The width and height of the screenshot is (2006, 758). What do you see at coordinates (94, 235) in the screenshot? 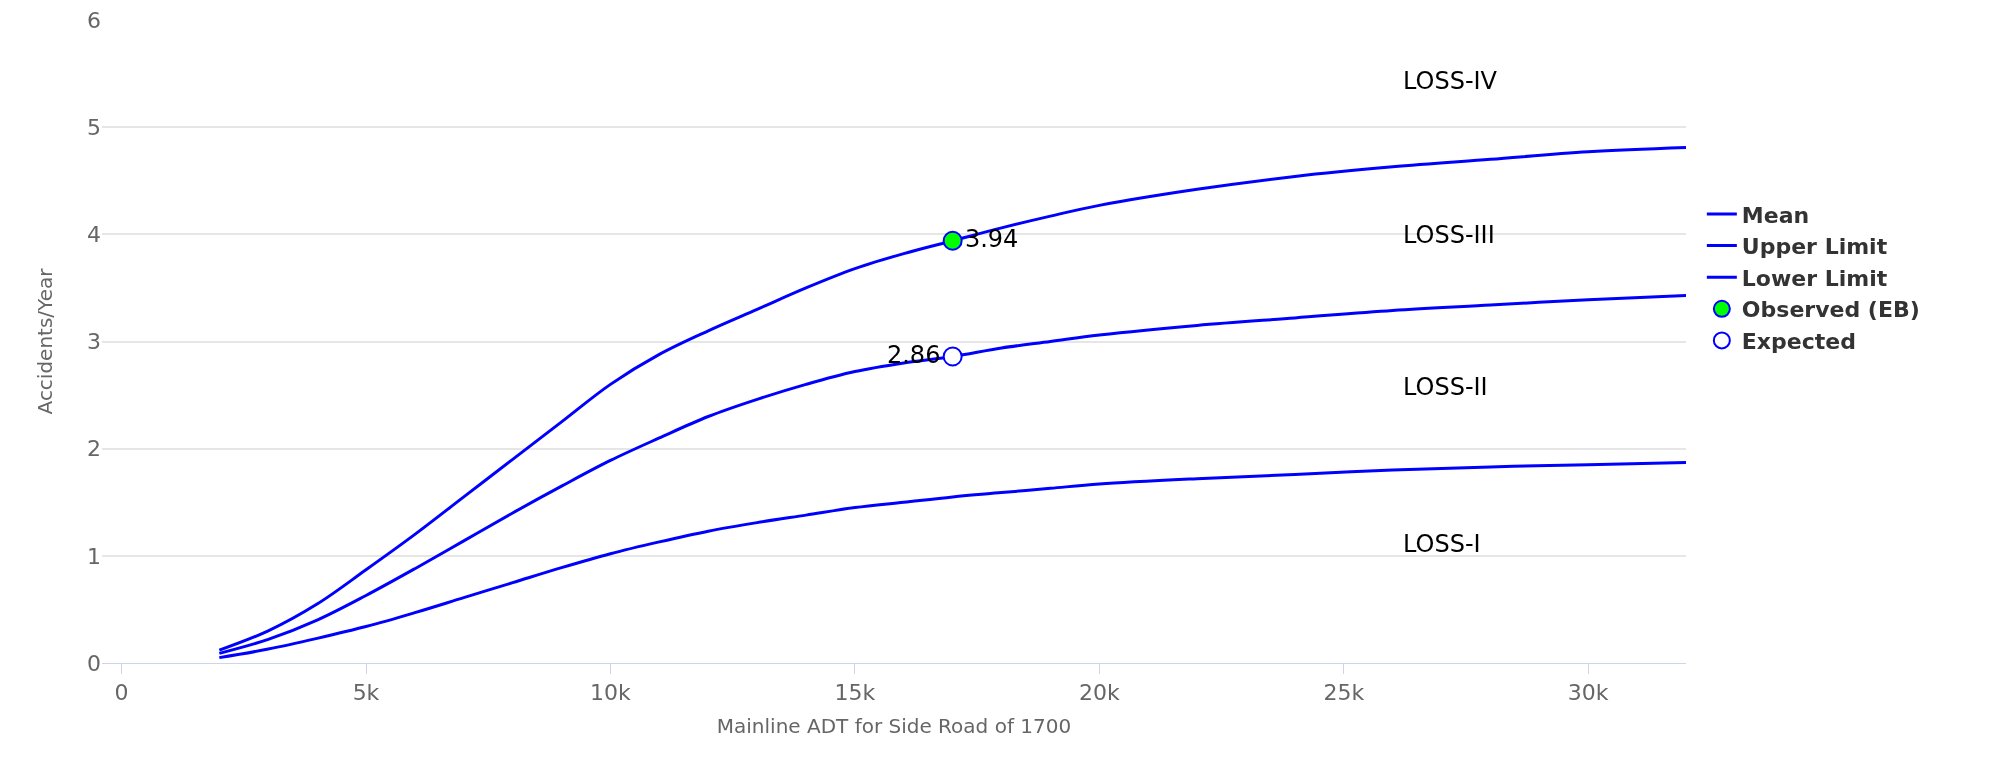
I see `y-tick-label: 4` at bounding box center [94, 235].